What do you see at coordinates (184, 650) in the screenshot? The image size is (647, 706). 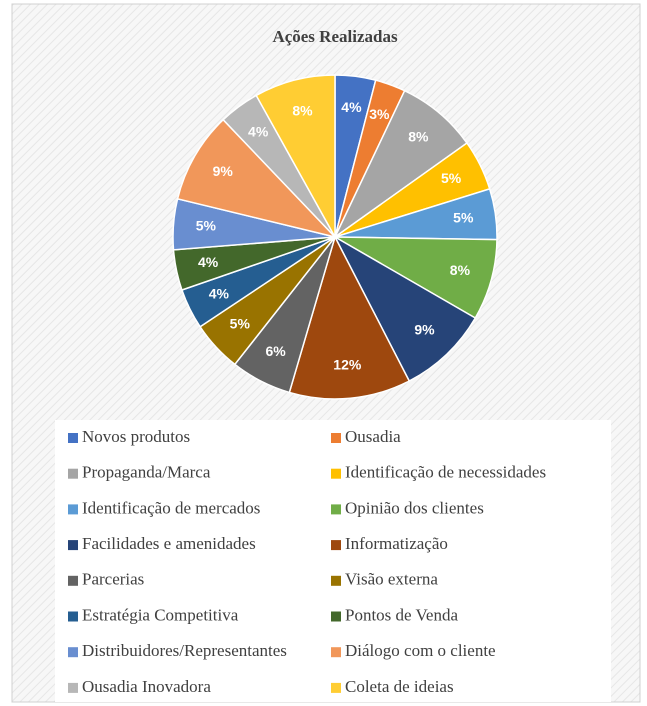 I see `legend-label: Distribuidores/Representantes` at bounding box center [184, 650].